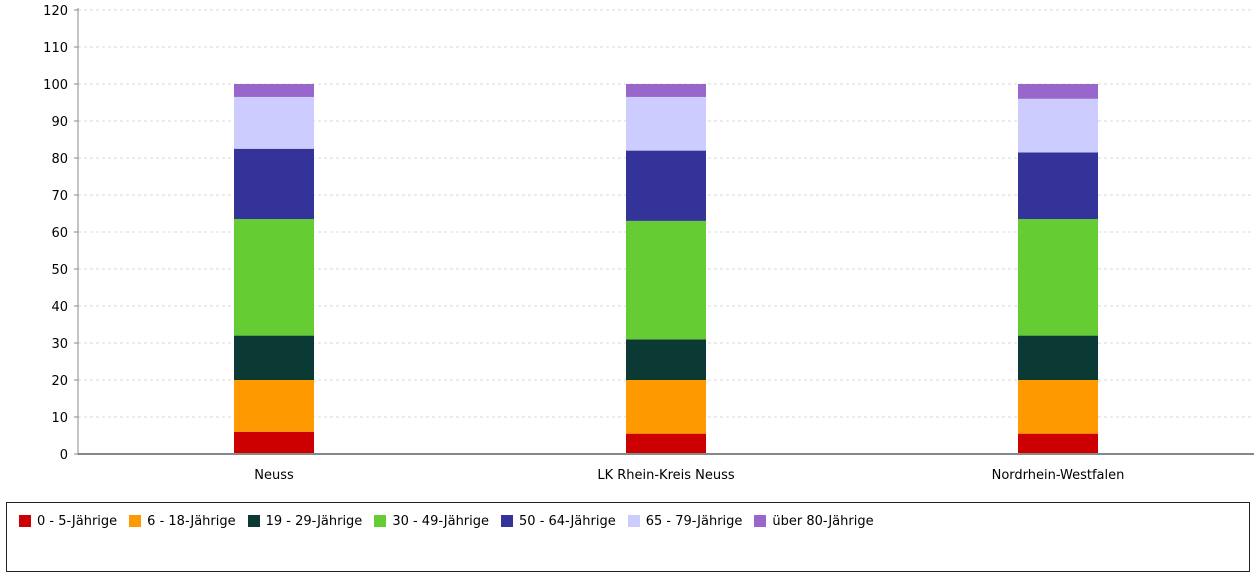  Describe the element at coordinates (314, 521) in the screenshot. I see `legend-label: 19 - 29-Jährige` at that location.